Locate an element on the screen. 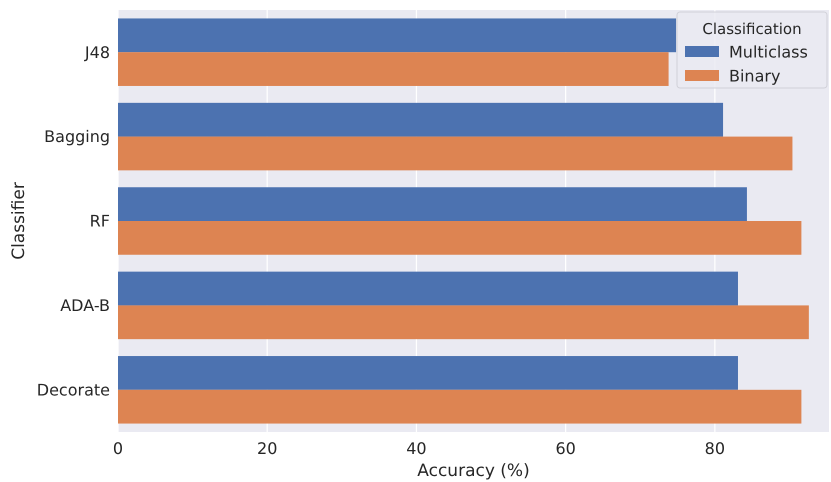 The image size is (831, 482). y-tick-label: J48 is located at coordinates (97, 52).